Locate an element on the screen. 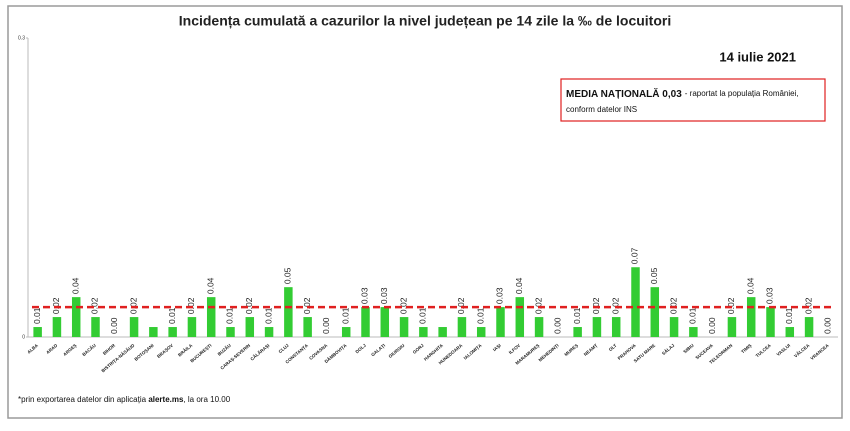 This screenshot has height=431, width=850. x-tick-label: CLUJ is located at coordinates (284, 349).